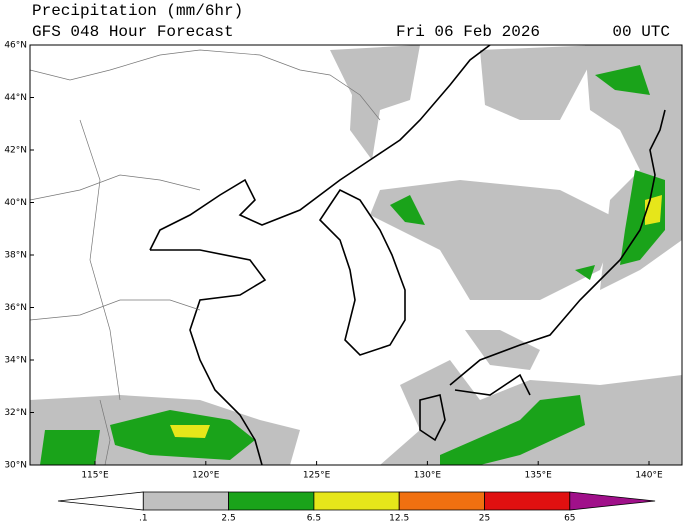  I want to click on colorbar-label: 6.5, so click(314, 519).